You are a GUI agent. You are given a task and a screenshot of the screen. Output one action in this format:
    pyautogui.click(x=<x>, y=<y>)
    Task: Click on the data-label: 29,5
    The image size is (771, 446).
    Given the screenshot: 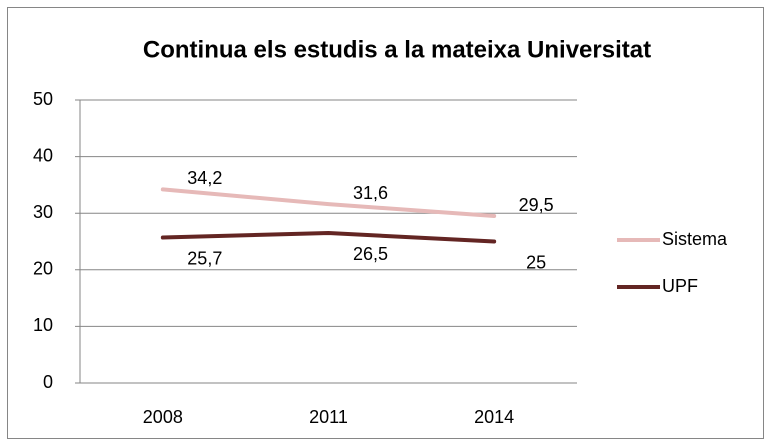 What is the action you would take?
    pyautogui.click(x=536, y=205)
    